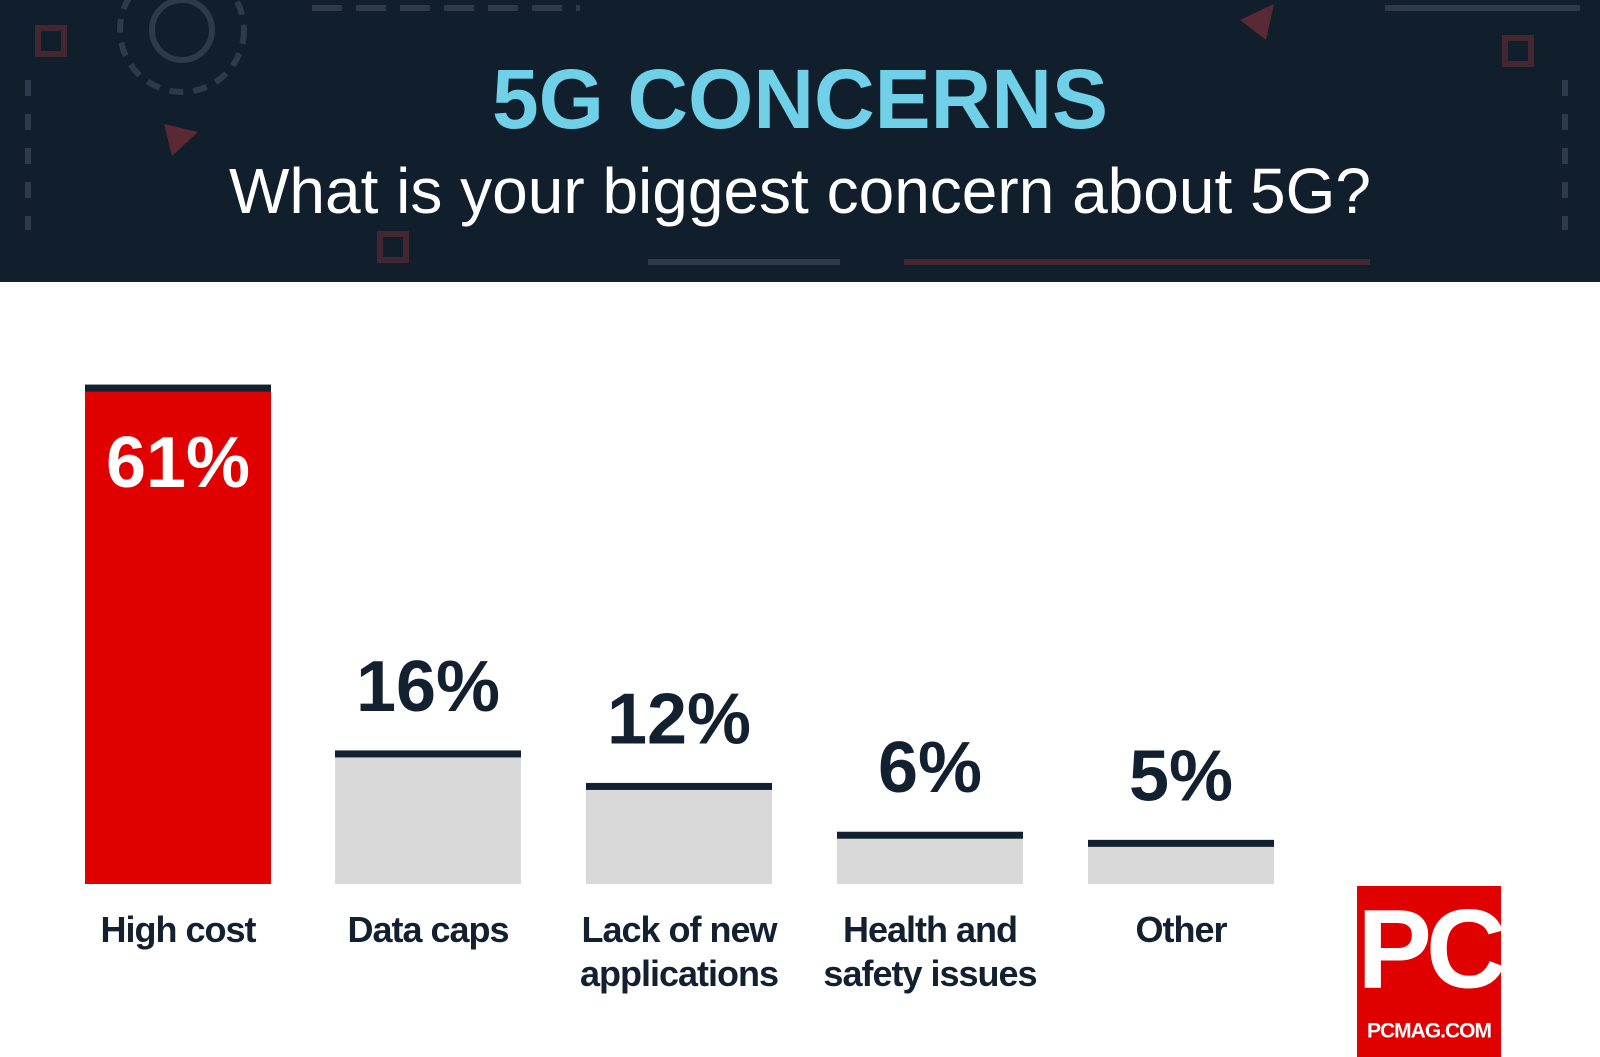  I want to click on category-label: Lack of new applications, so click(679, 951).